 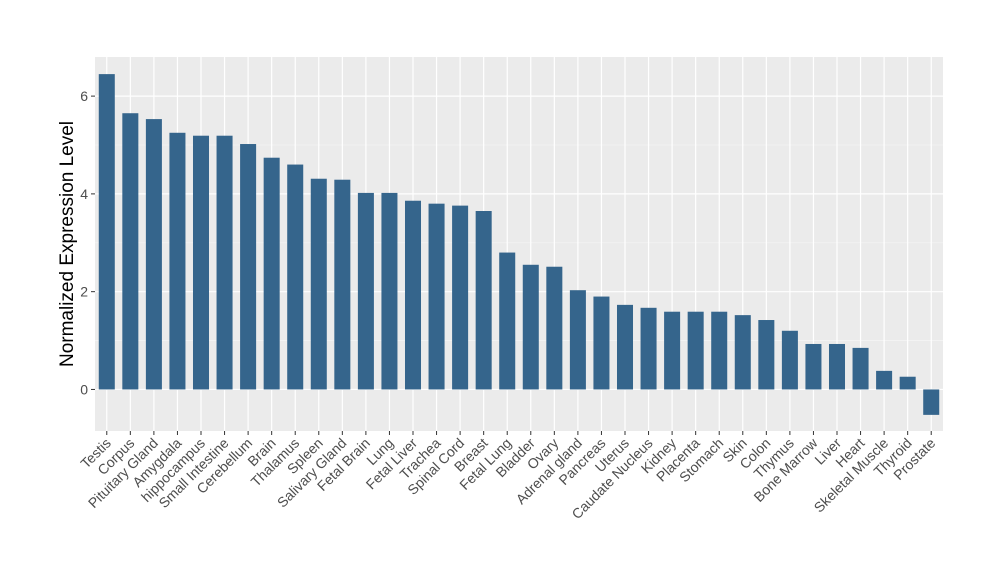 What do you see at coordinates (483, 300) in the screenshot?
I see `bar-breast` at bounding box center [483, 300].